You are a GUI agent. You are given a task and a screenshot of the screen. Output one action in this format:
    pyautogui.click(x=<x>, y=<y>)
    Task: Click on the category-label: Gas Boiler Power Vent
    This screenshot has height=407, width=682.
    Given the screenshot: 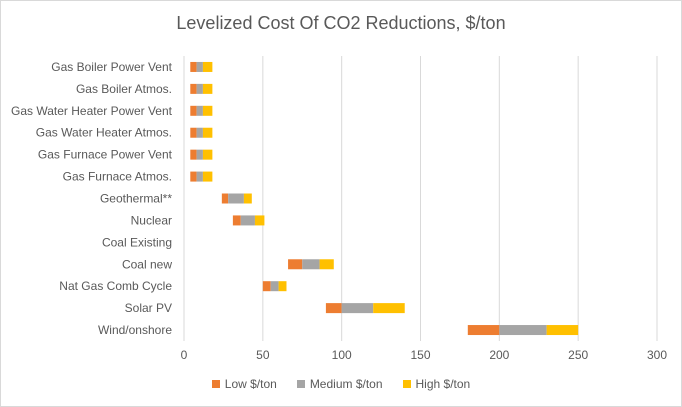 What is the action you would take?
    pyautogui.click(x=111, y=67)
    